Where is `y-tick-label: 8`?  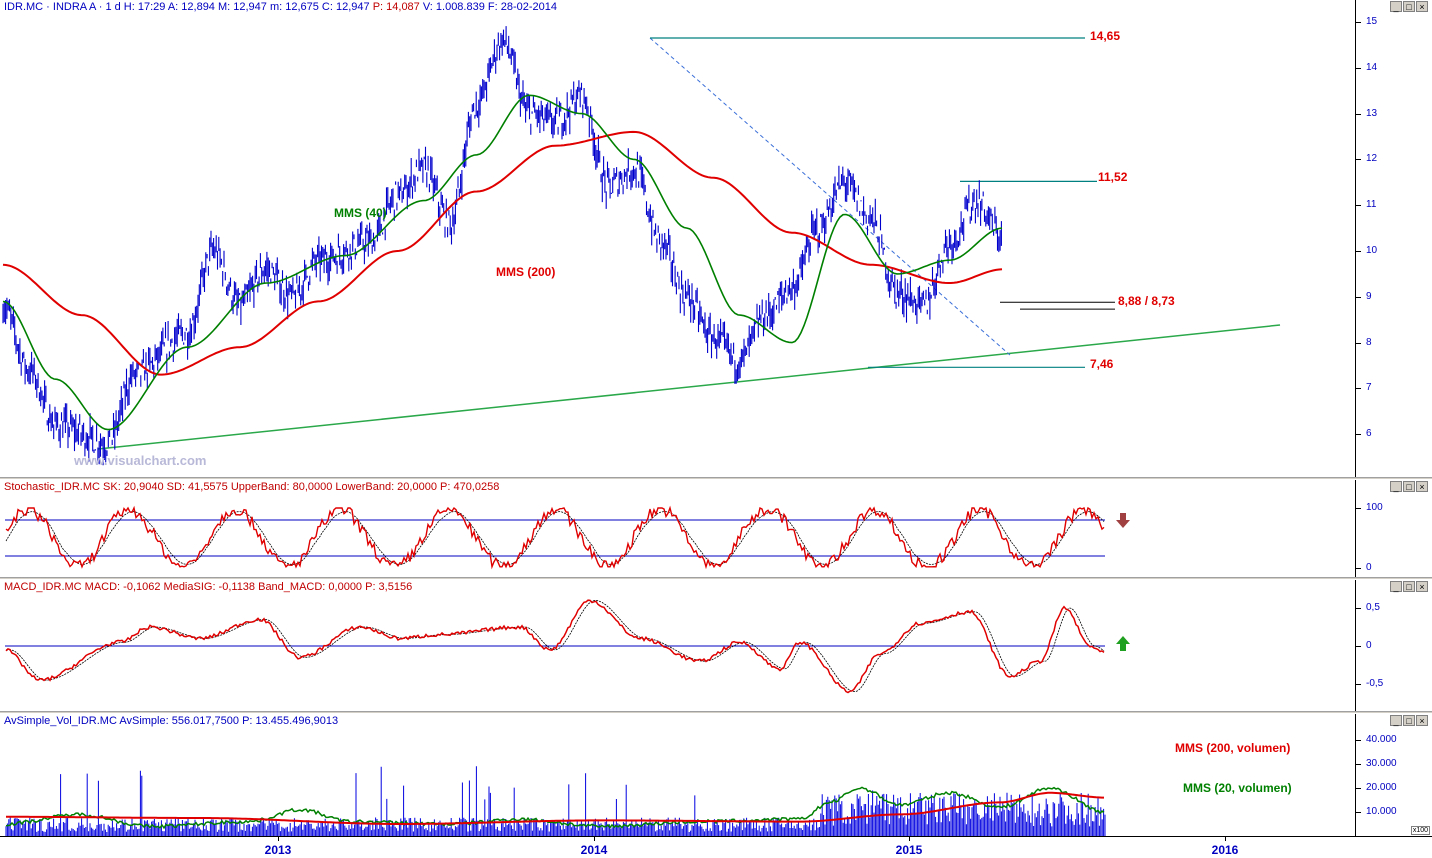 y-tick-label: 8 is located at coordinates (1369, 342).